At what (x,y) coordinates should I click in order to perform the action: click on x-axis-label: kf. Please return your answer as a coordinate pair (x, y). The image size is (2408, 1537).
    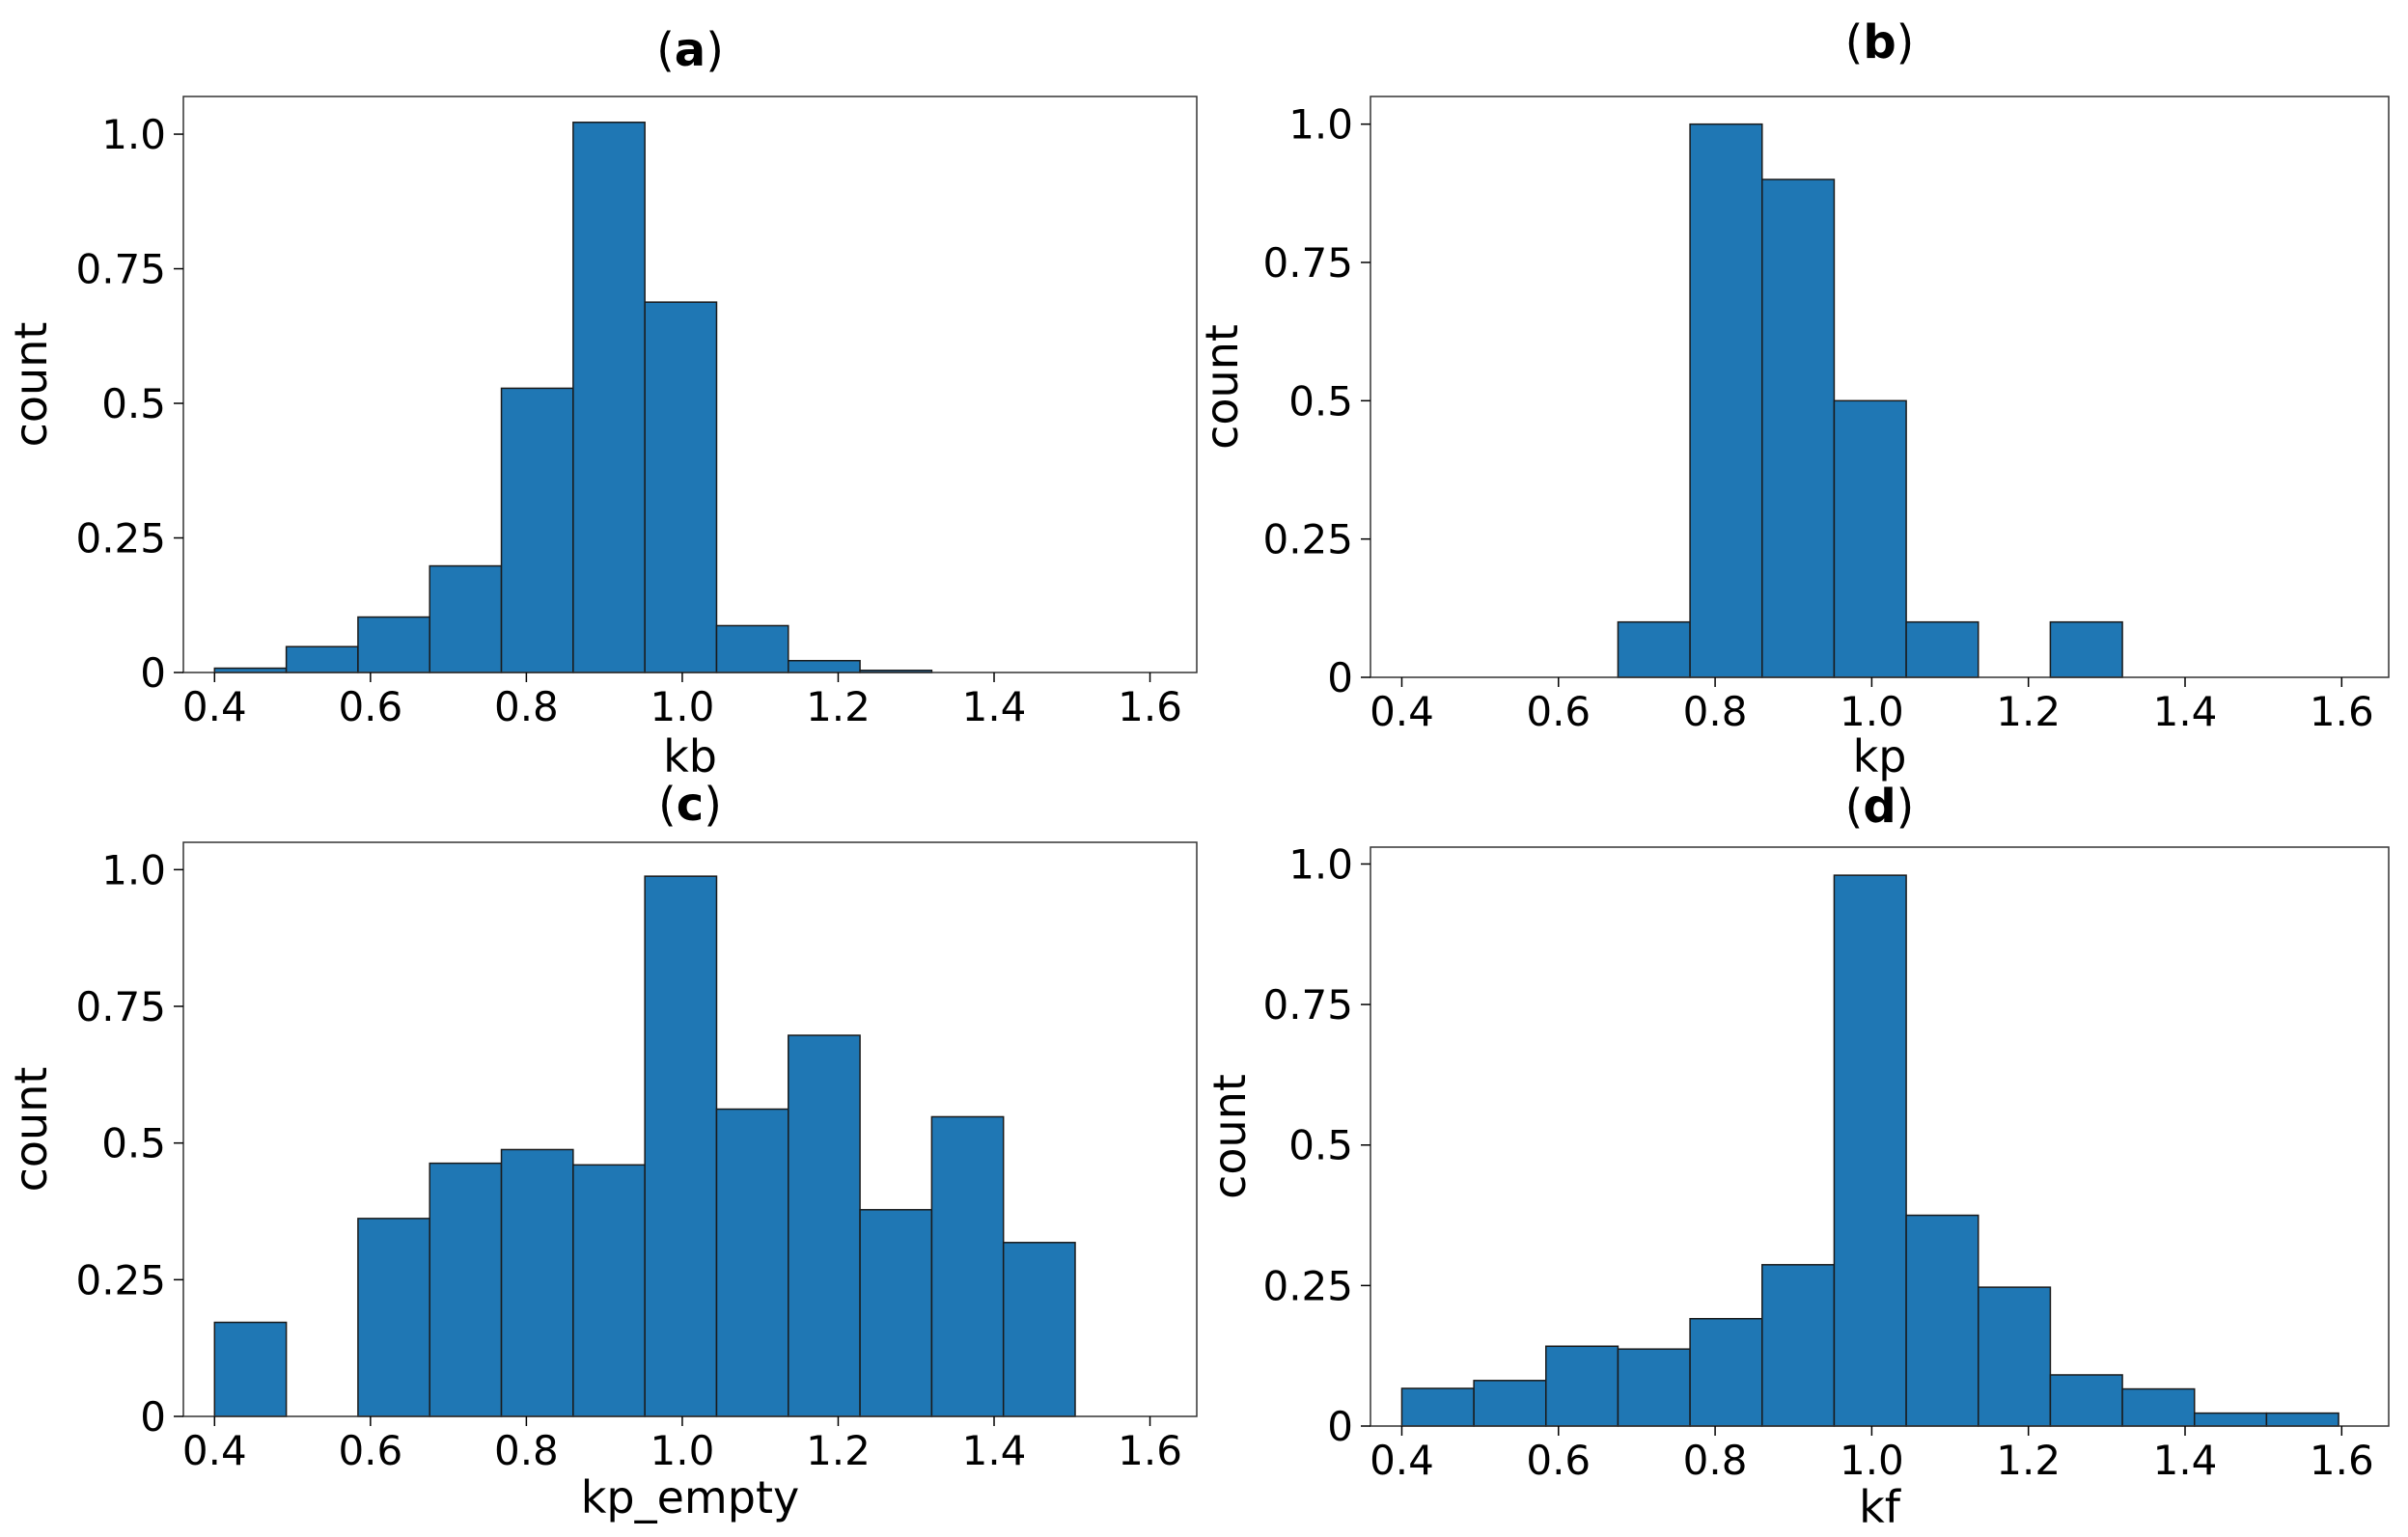
    Looking at the image, I should click on (1881, 1507).